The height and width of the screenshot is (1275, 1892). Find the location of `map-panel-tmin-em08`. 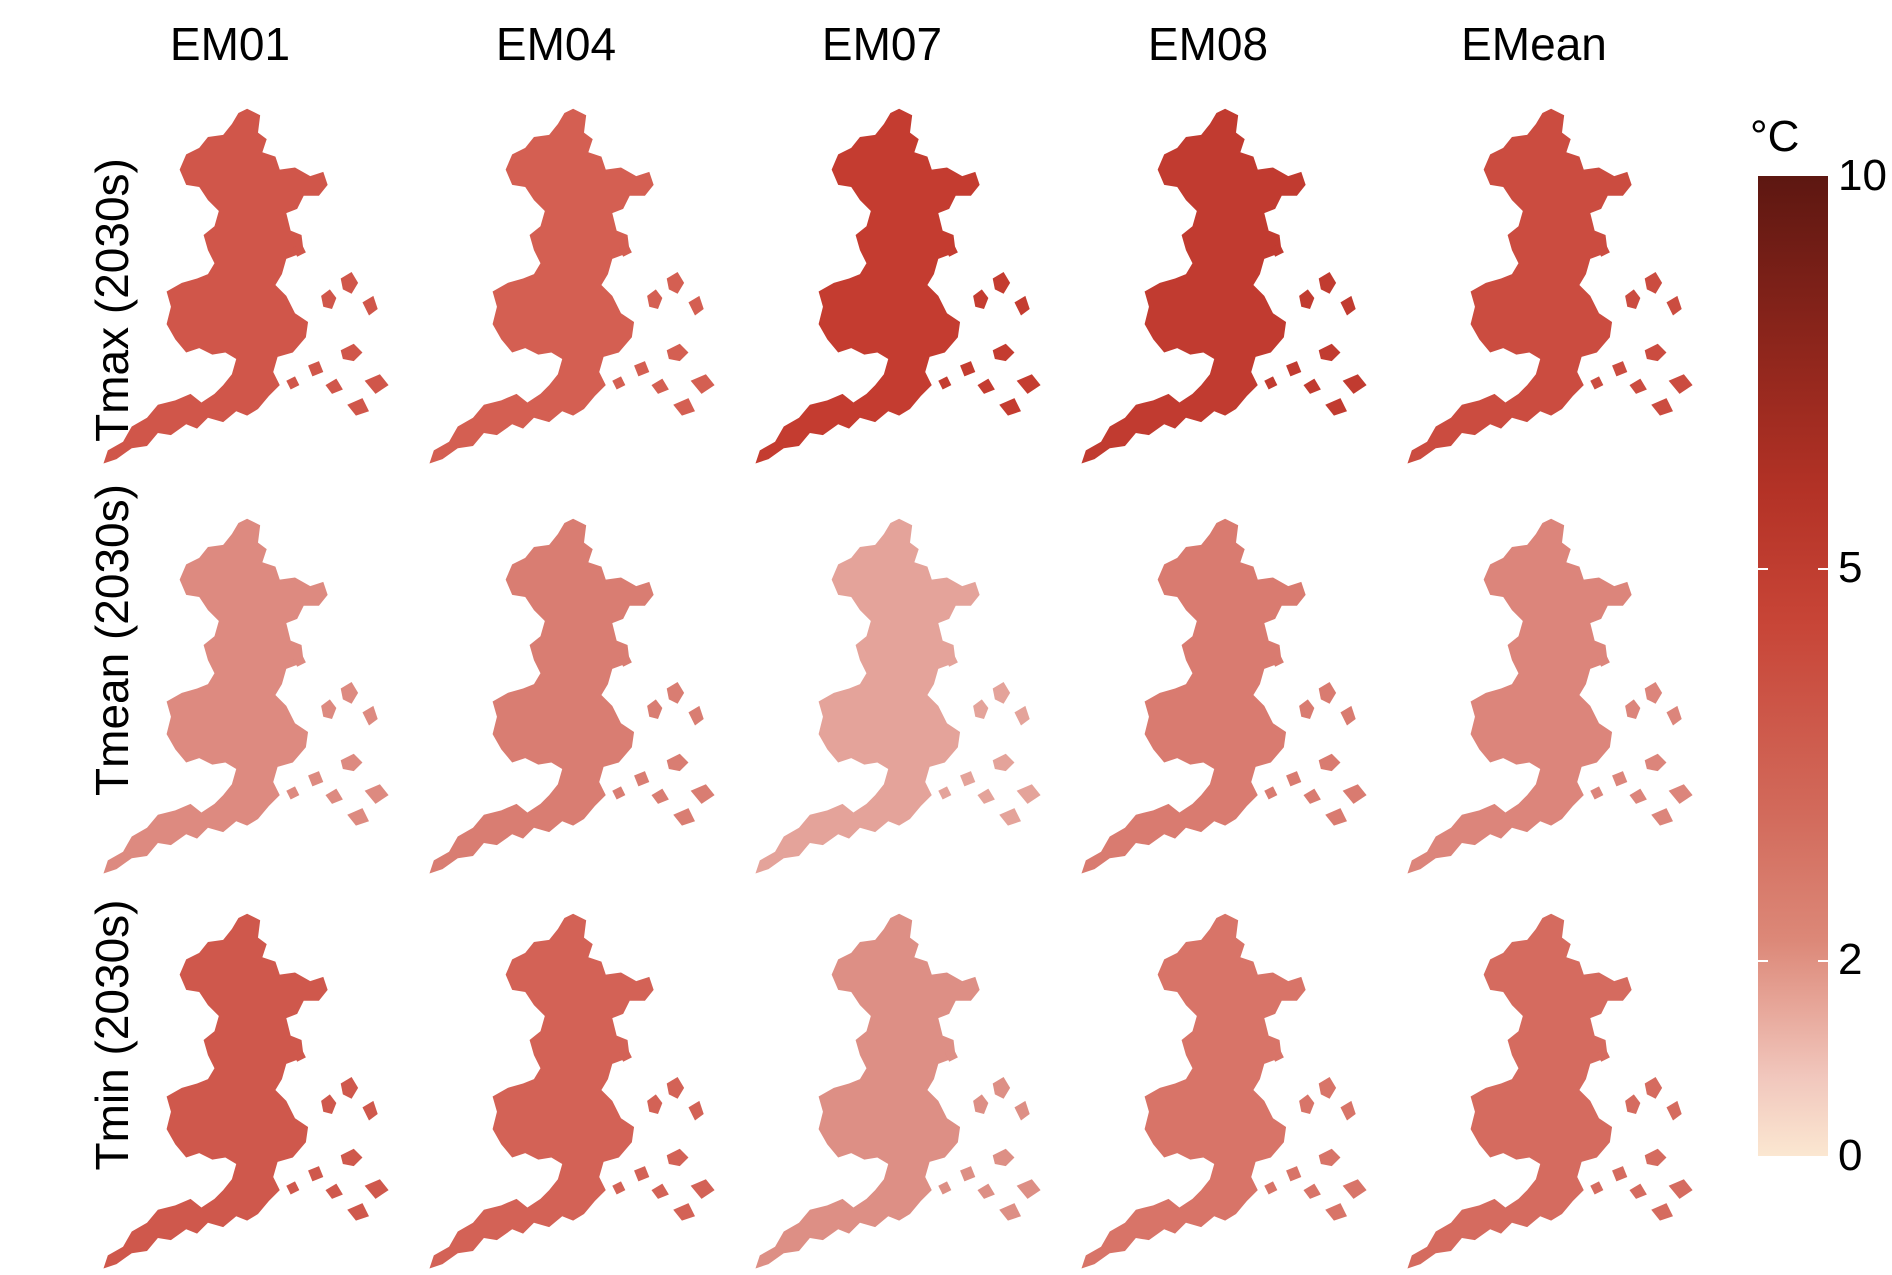

map-panel-tmin-em08 is located at coordinates (1236, 1090).